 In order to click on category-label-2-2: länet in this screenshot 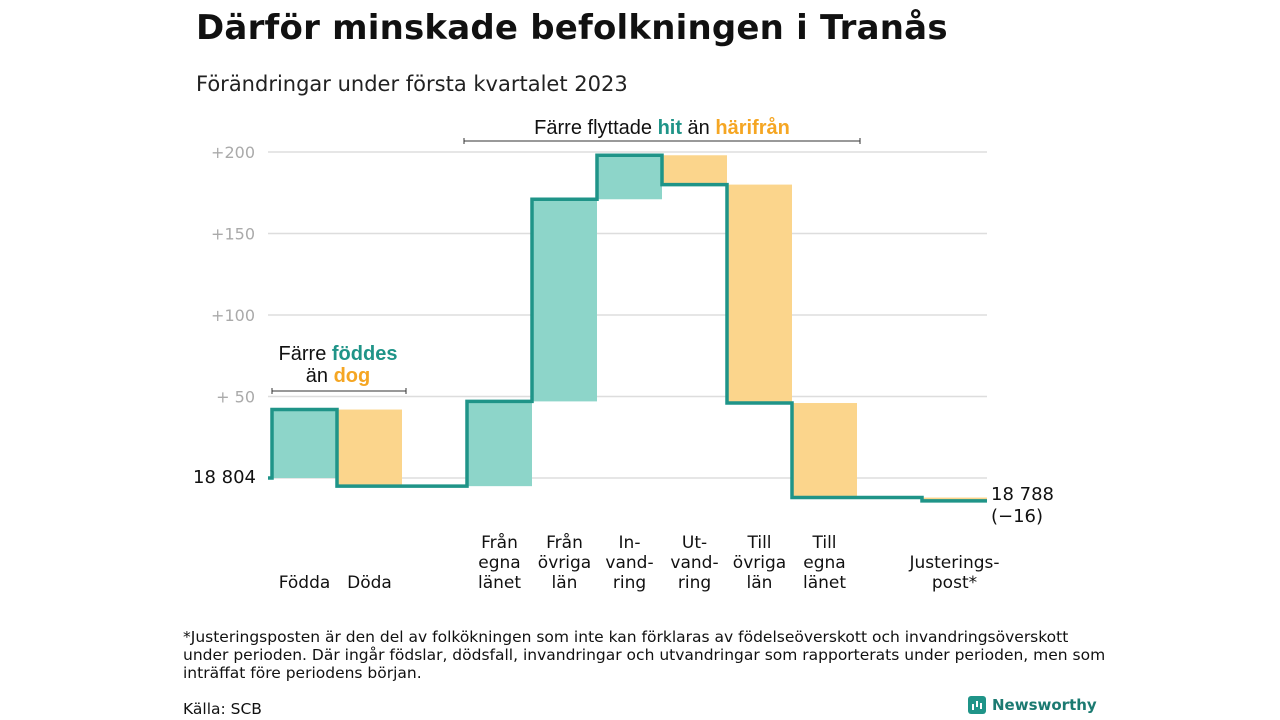, I will do `click(499, 583)`.